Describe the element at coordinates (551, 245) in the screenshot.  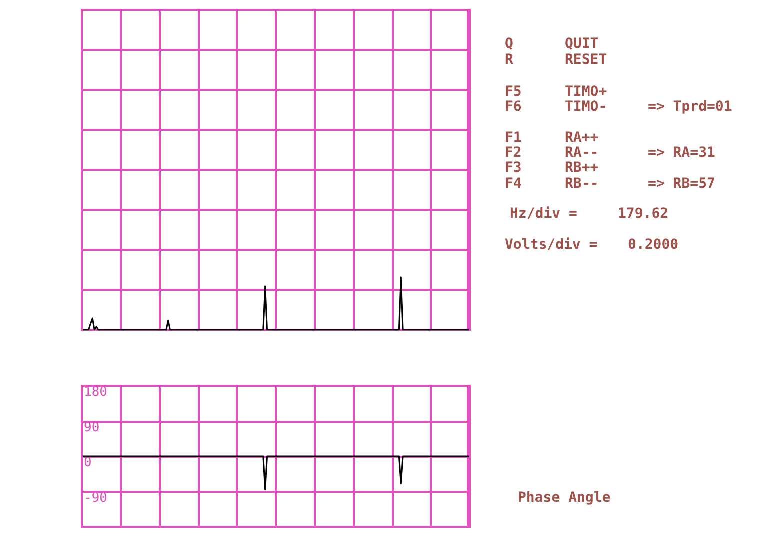
I see `text: Volts/div =` at that location.